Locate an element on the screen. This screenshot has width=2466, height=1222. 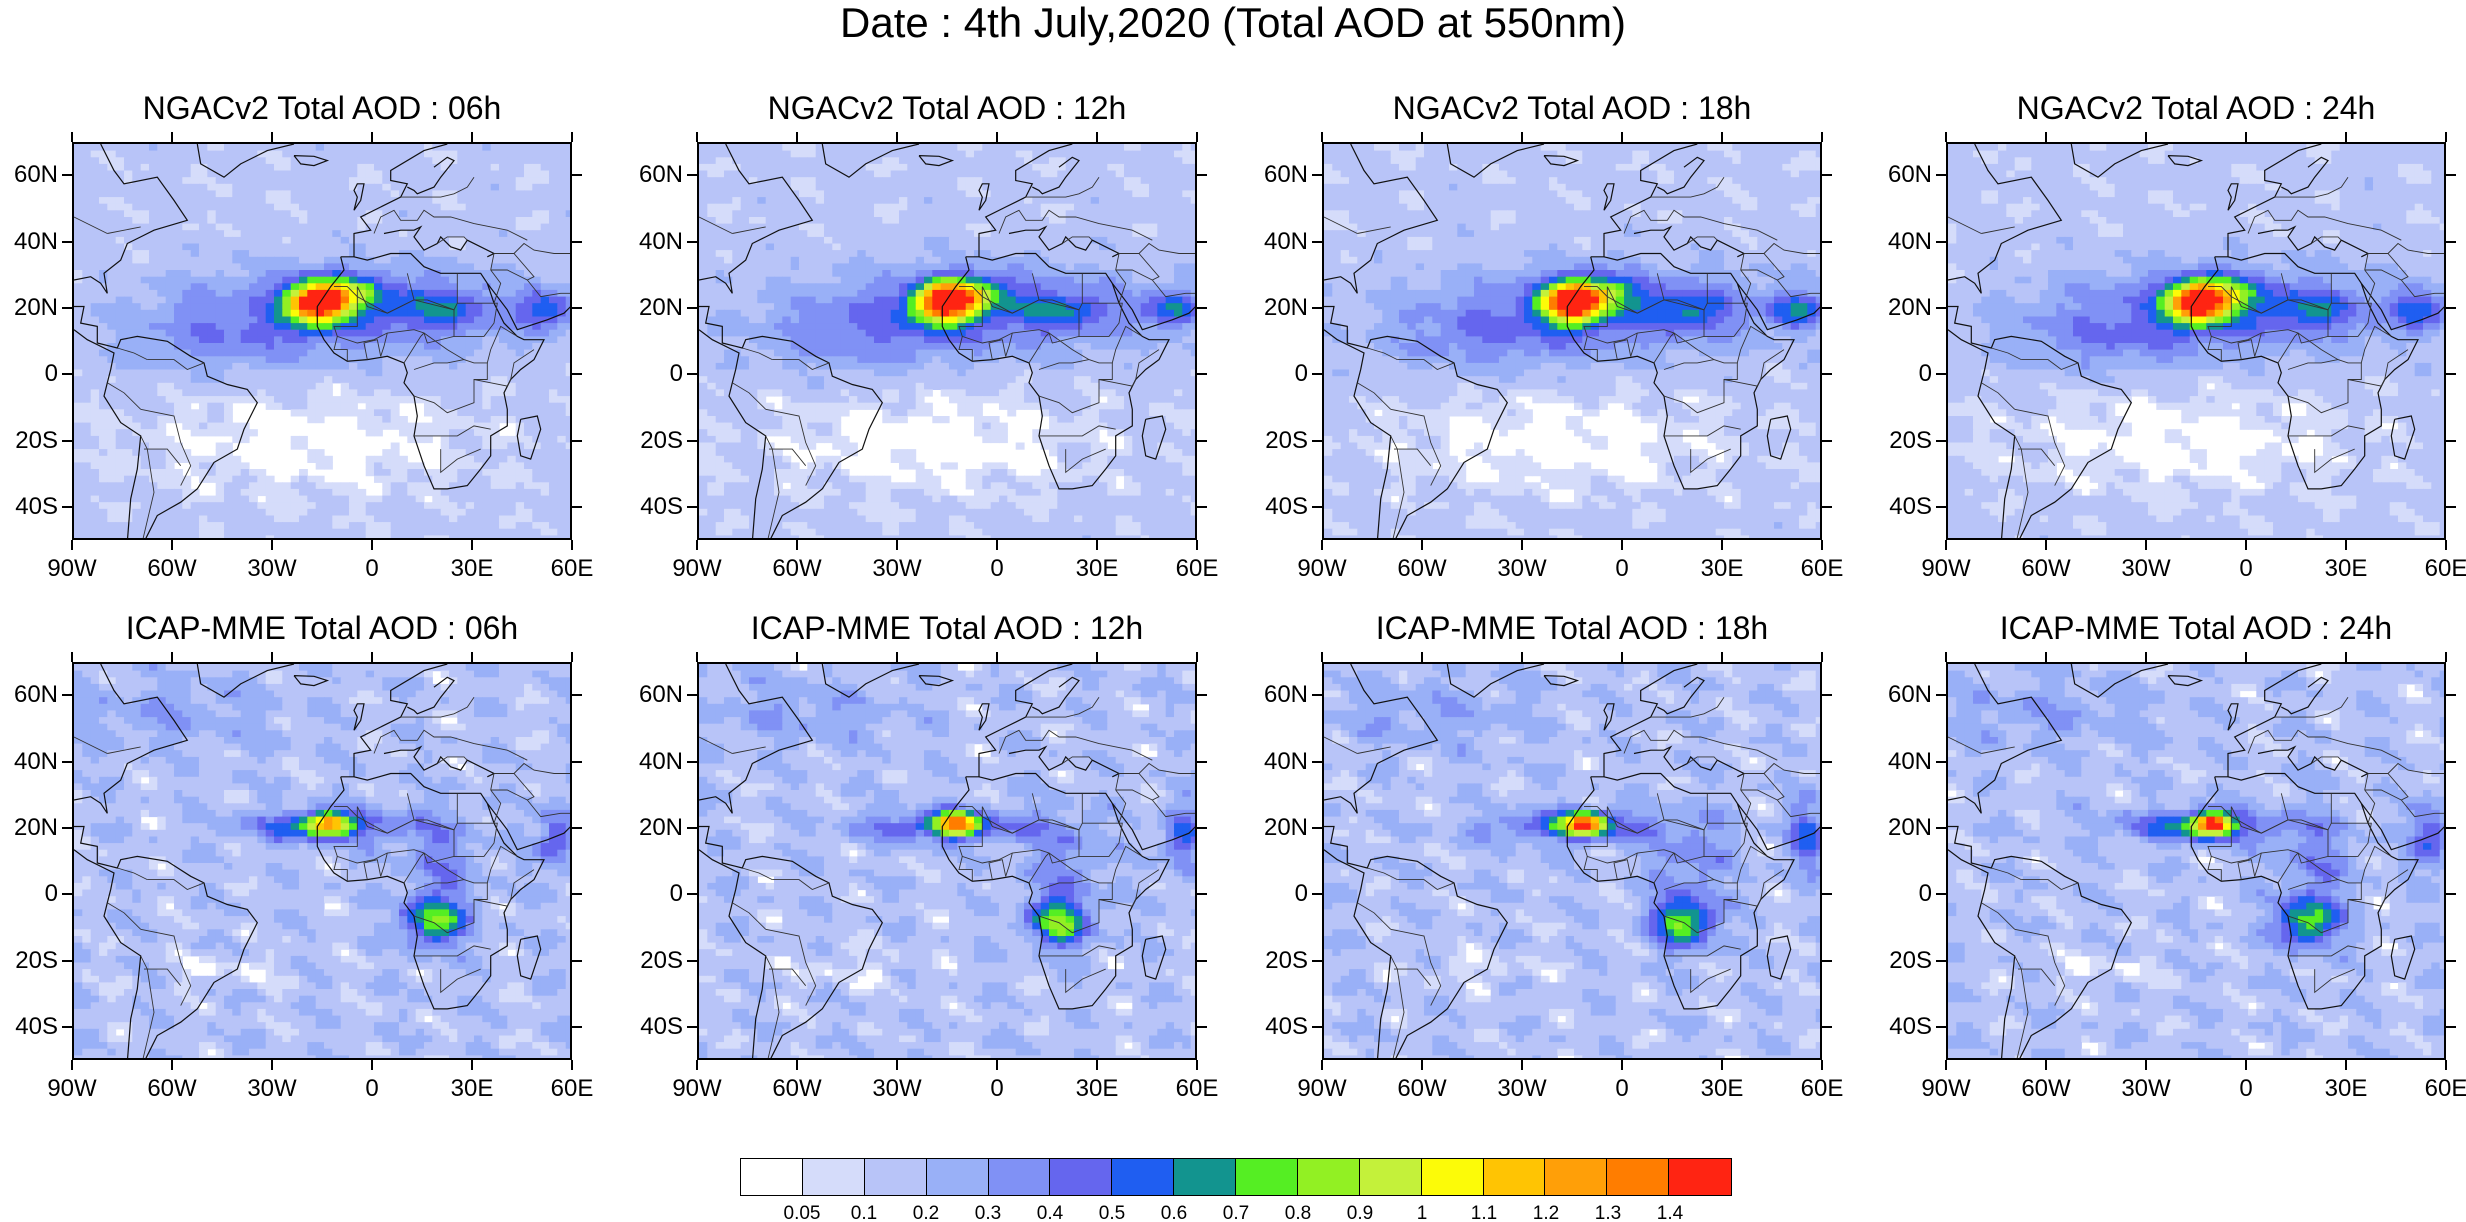
colorbar-label: 0.8 is located at coordinates (1298, 1212).